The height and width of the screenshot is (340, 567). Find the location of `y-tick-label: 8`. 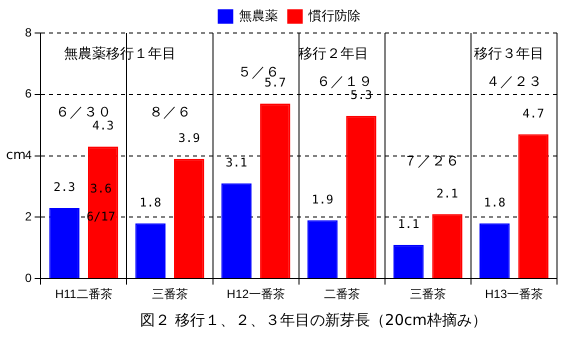

y-tick-label: 8 is located at coordinates (28, 32).